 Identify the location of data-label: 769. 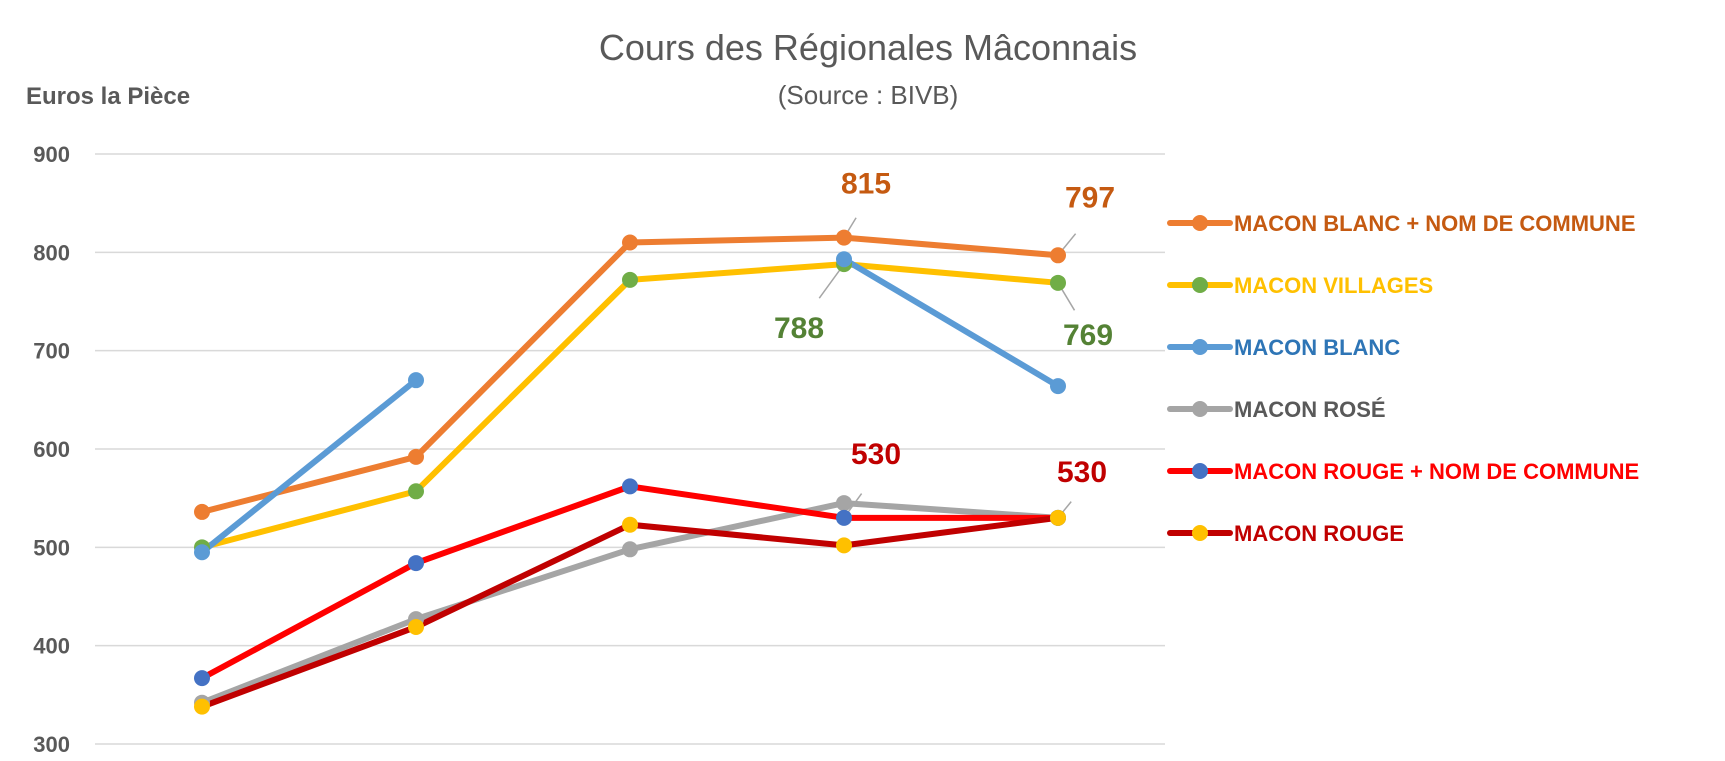
(1088, 335).